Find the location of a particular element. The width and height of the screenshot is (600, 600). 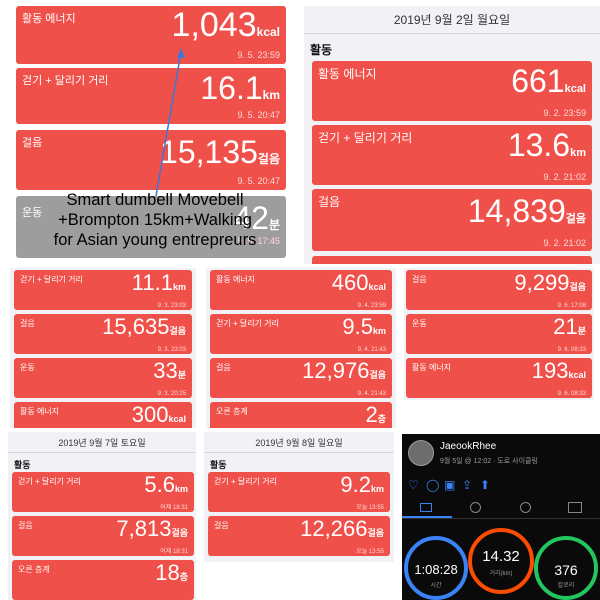

section-title: 활동 is located at coordinates (22, 465).